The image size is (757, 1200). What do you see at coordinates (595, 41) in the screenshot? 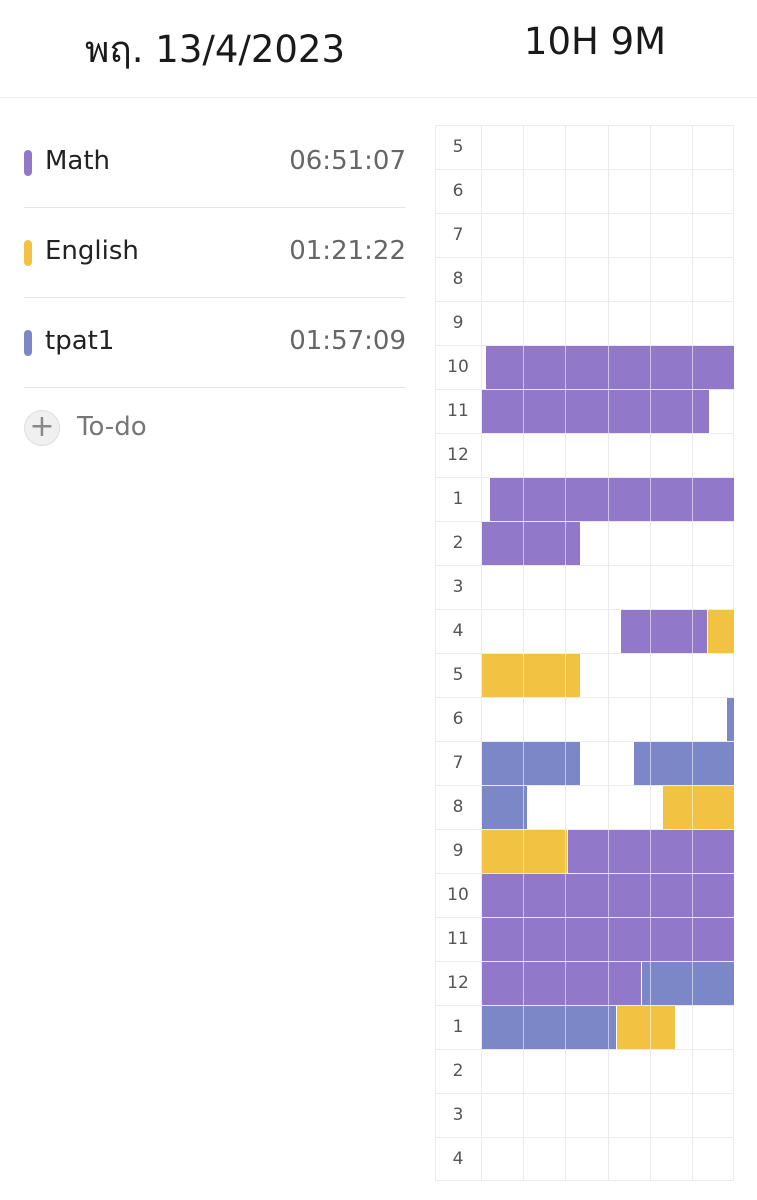
I see `total-study-time: 10H 9M` at bounding box center [595, 41].